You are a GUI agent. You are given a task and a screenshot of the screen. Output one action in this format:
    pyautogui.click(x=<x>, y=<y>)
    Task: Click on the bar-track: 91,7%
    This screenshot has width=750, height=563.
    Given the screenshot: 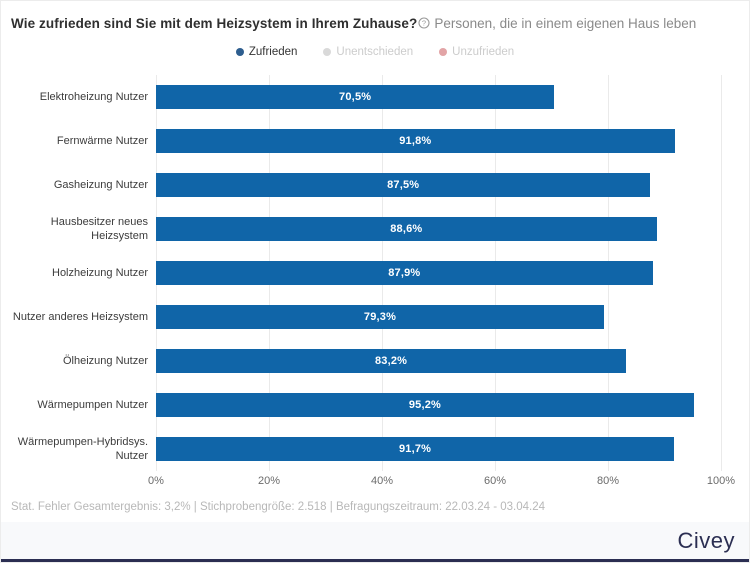 What is the action you would take?
    pyautogui.click(x=438, y=449)
    